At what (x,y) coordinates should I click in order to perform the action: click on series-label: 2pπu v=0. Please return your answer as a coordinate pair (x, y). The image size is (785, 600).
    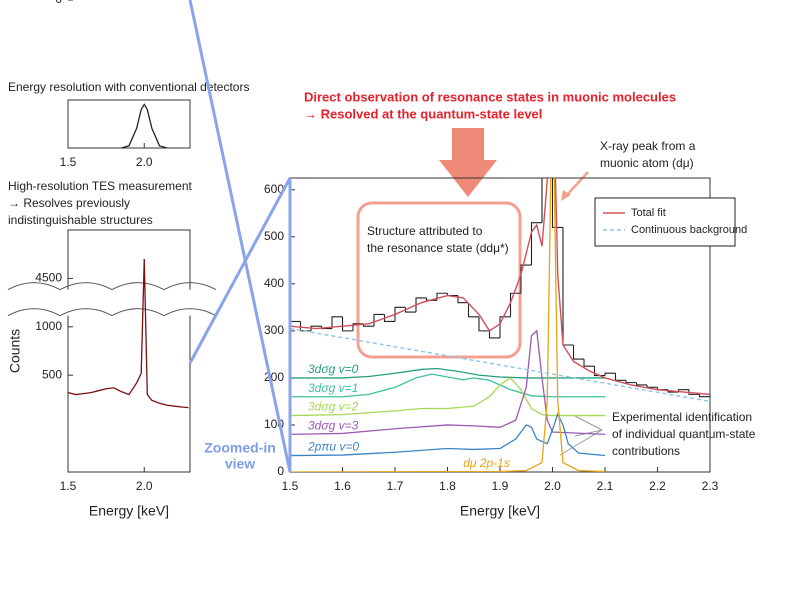
    Looking at the image, I should click on (333, 447).